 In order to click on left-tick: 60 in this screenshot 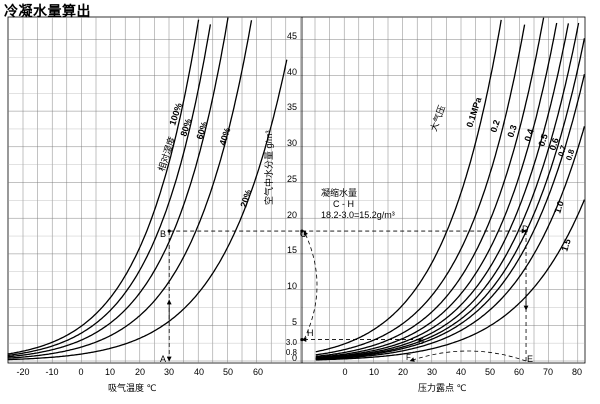, I will do `click(258, 372)`.